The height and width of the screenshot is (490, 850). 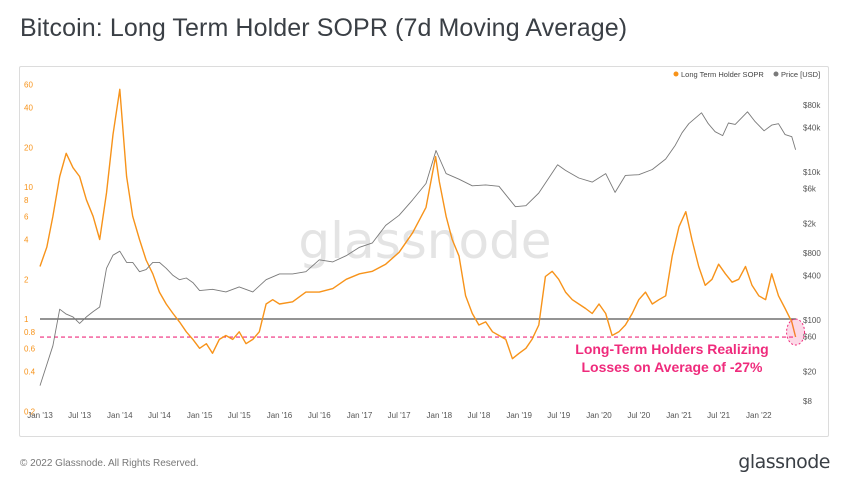 I want to click on y-right-tick-label: $2k, so click(x=810, y=224).